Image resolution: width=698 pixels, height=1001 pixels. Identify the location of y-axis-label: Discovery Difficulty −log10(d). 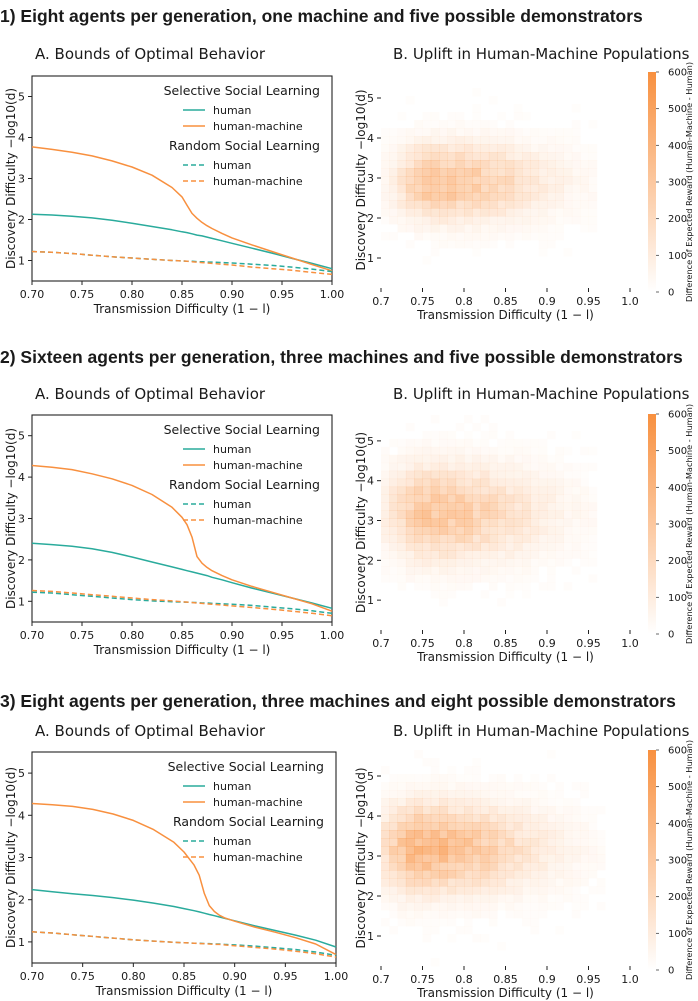
(11, 518).